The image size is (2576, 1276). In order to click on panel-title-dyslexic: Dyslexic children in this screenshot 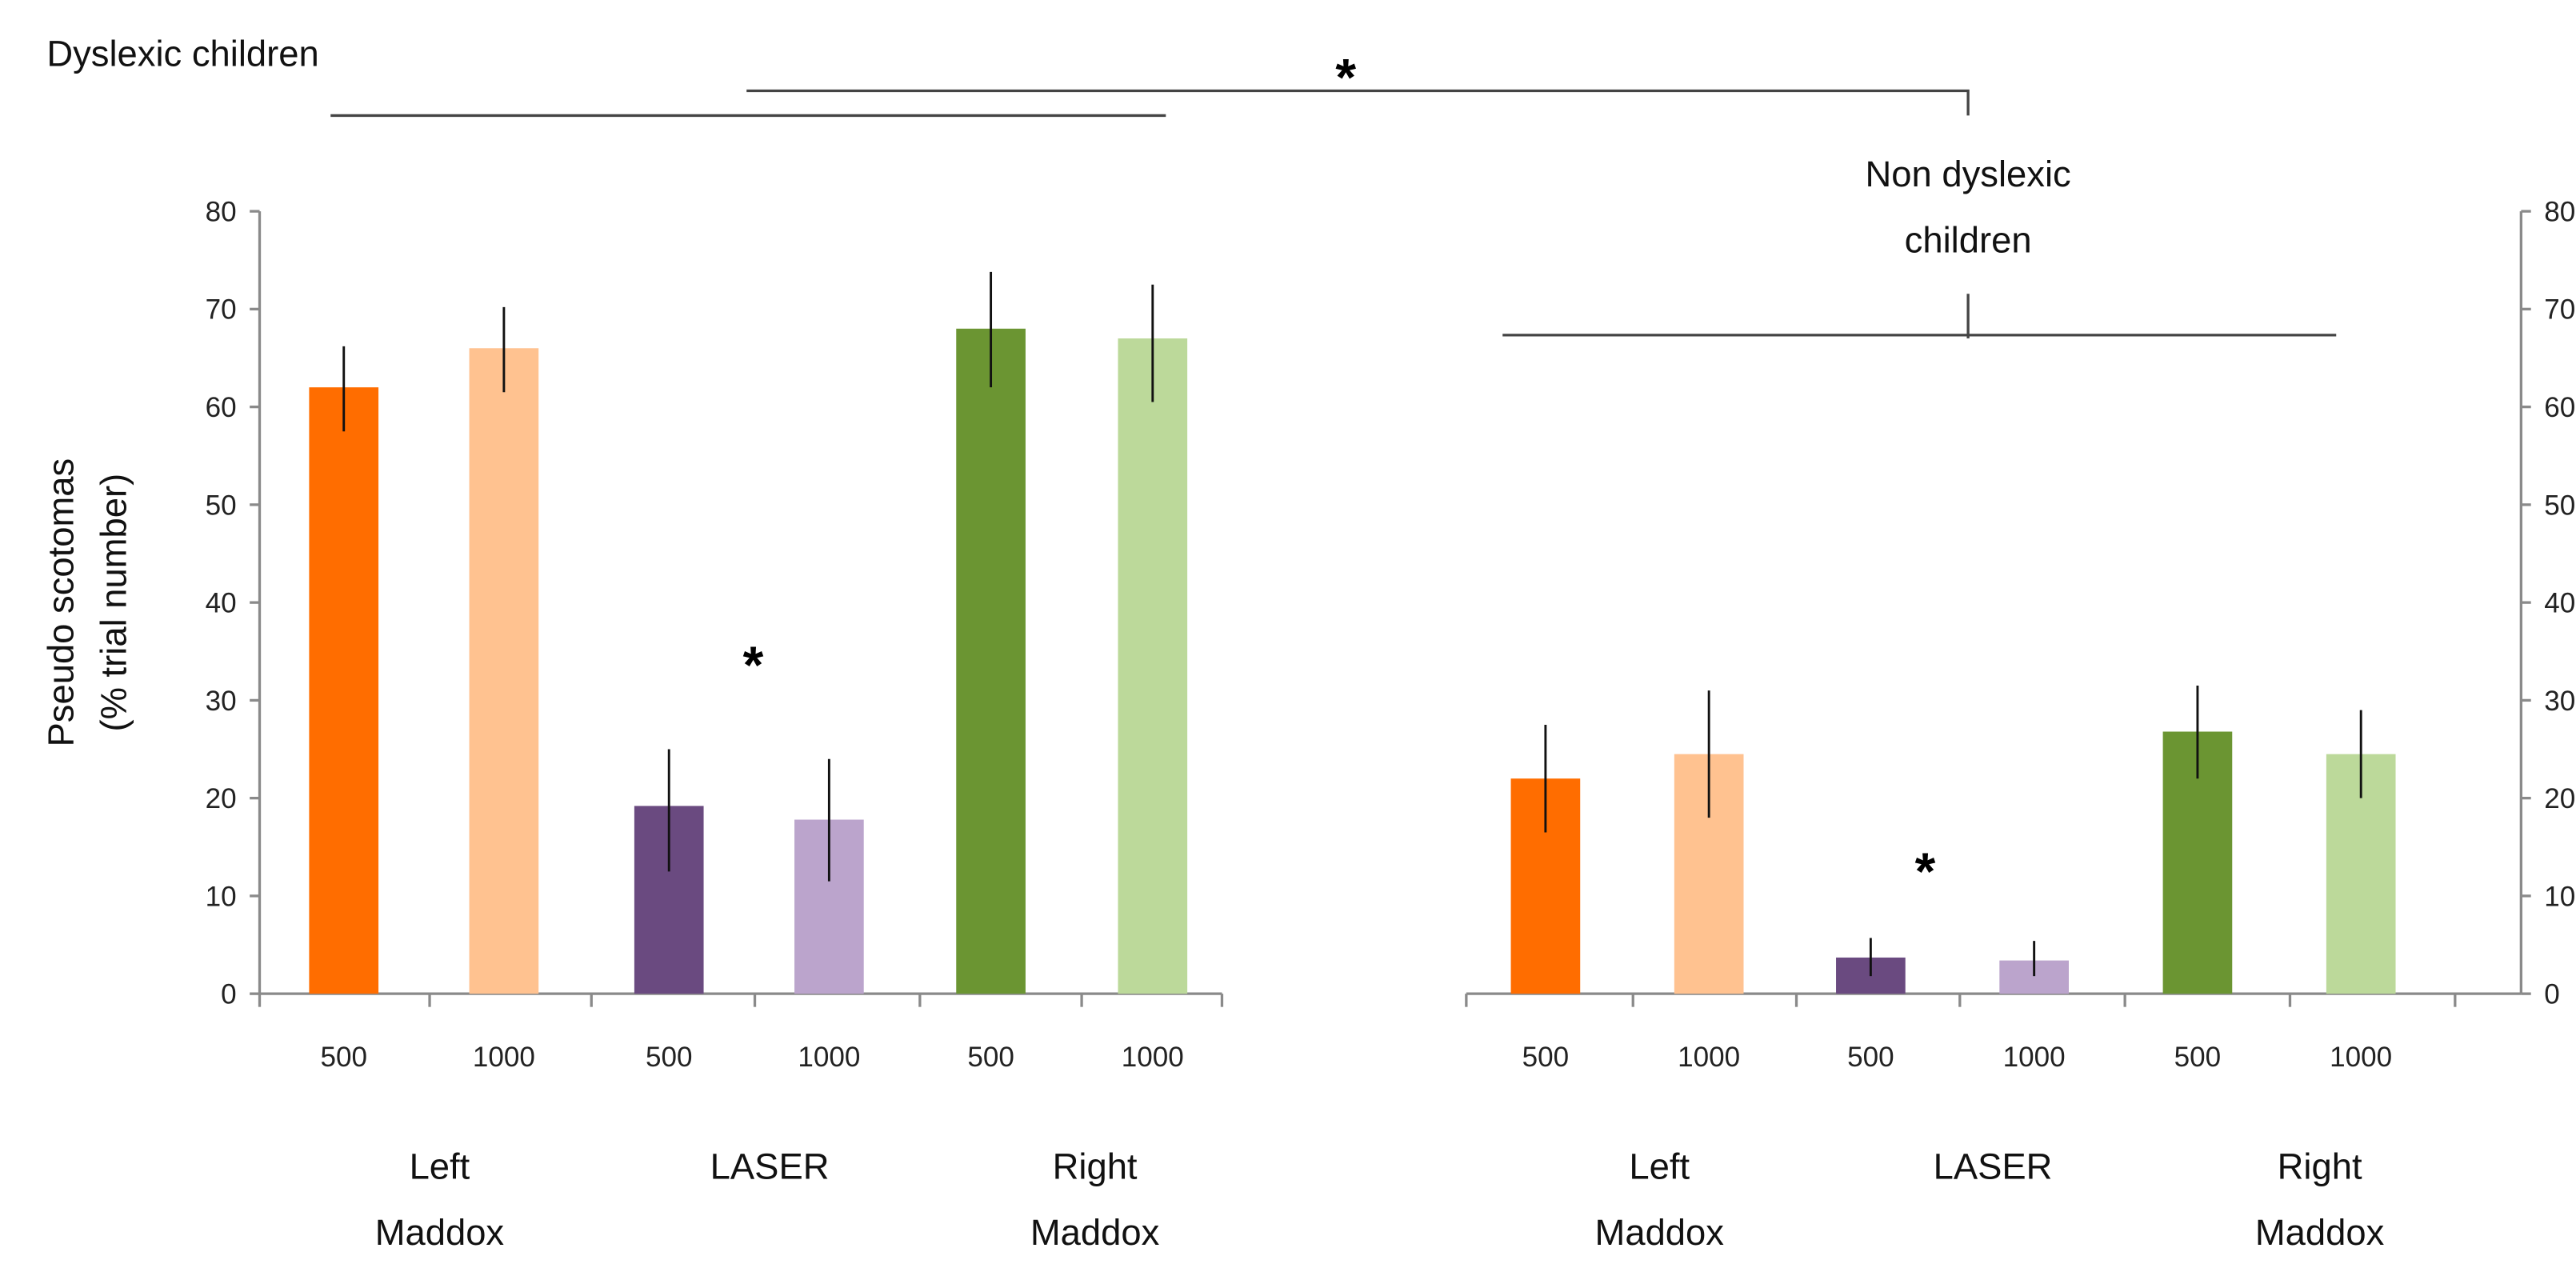, I will do `click(182, 54)`.